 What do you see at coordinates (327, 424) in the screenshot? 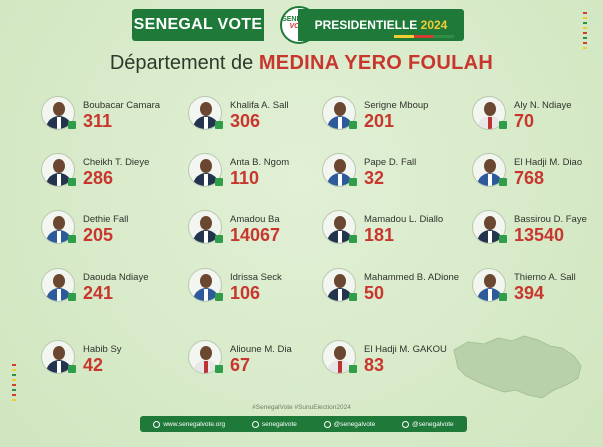
I see `instagram-icon` at bounding box center [327, 424].